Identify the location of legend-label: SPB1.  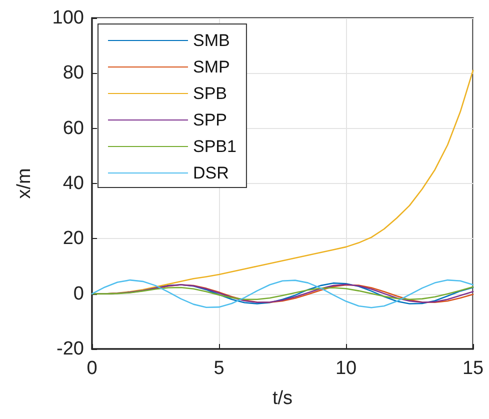
(214, 146).